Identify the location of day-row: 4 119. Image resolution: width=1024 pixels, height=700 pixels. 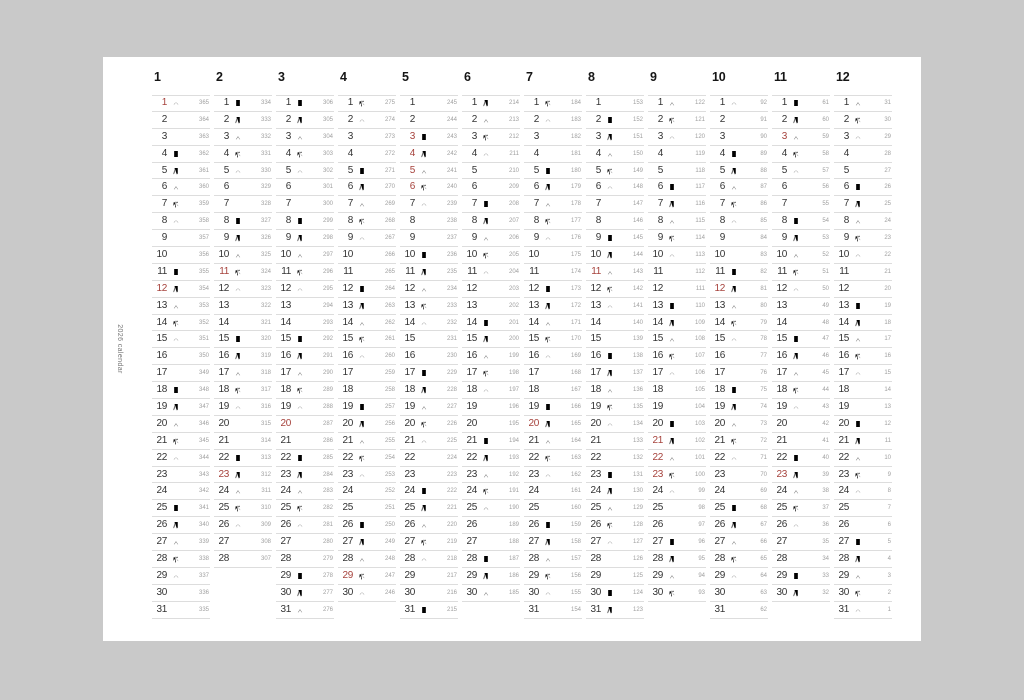
(677, 154).